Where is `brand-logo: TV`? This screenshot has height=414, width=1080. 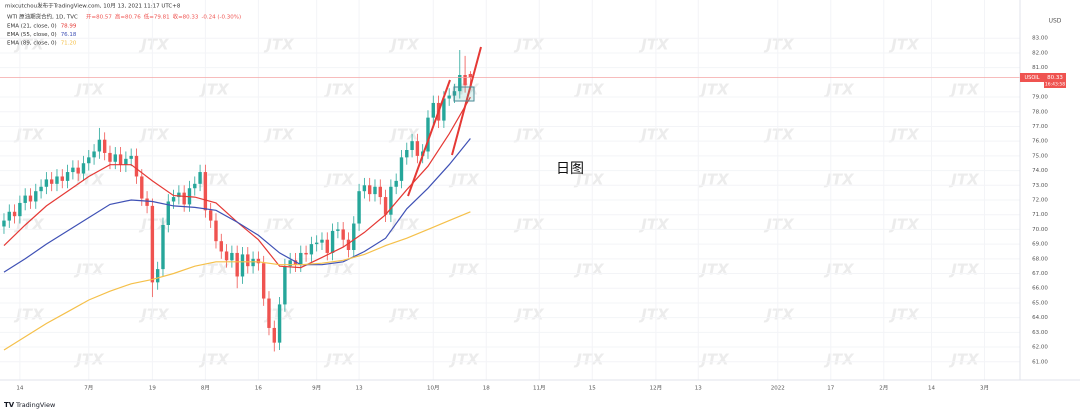 brand-logo: TV is located at coordinates (9, 405).